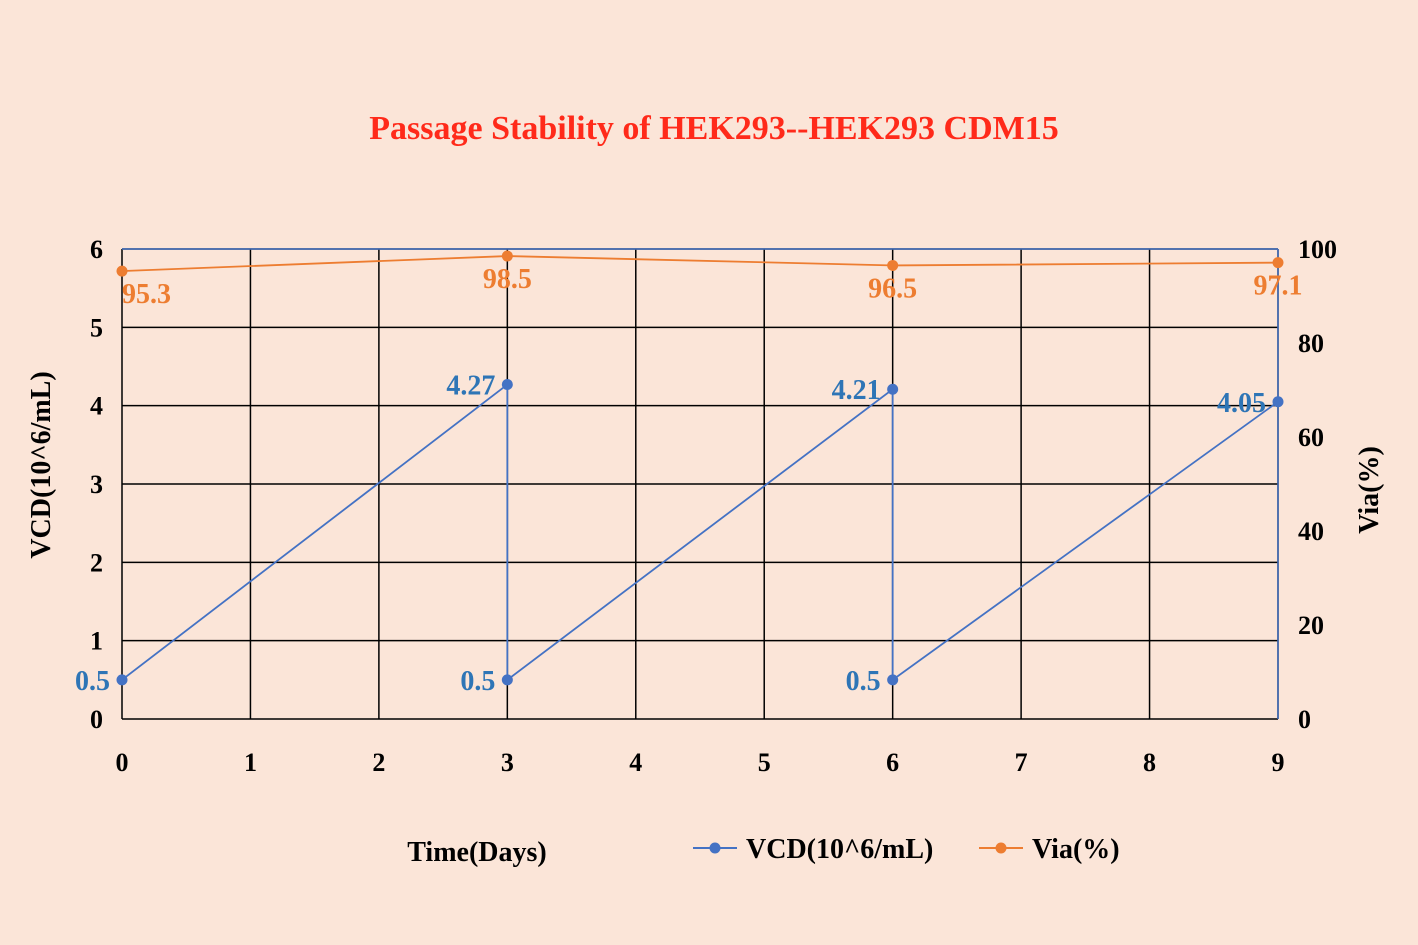 The height and width of the screenshot is (945, 1418). What do you see at coordinates (839, 849) in the screenshot?
I see `legend-vcd-label: VCD(10^6/mL)` at bounding box center [839, 849].